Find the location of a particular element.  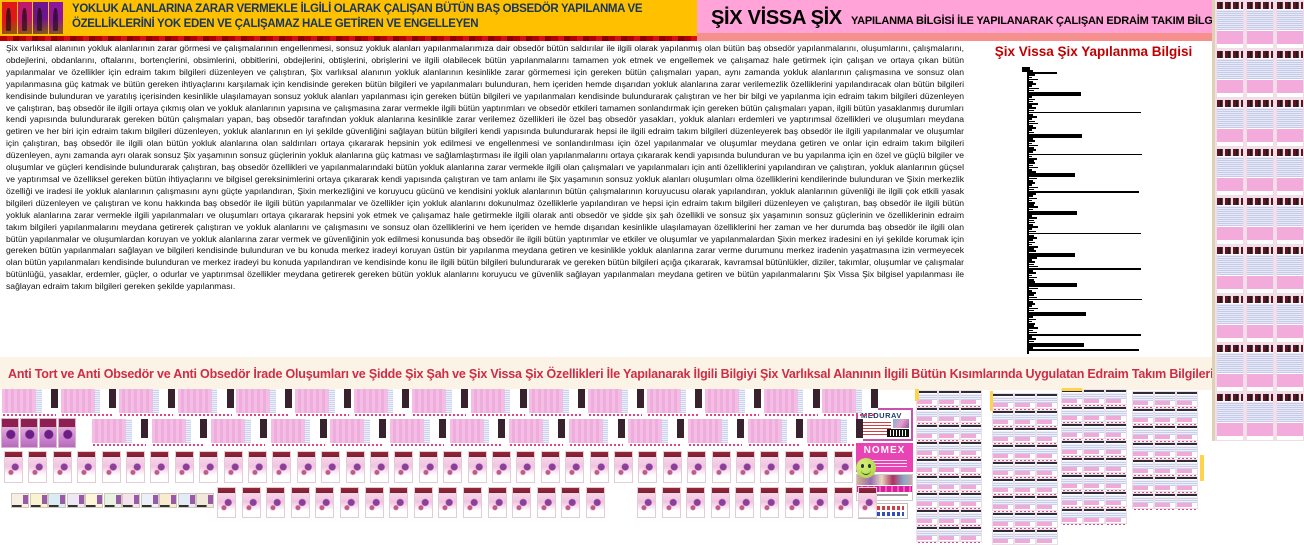

nomex-box: NOMEX is located at coordinates (884, 457).